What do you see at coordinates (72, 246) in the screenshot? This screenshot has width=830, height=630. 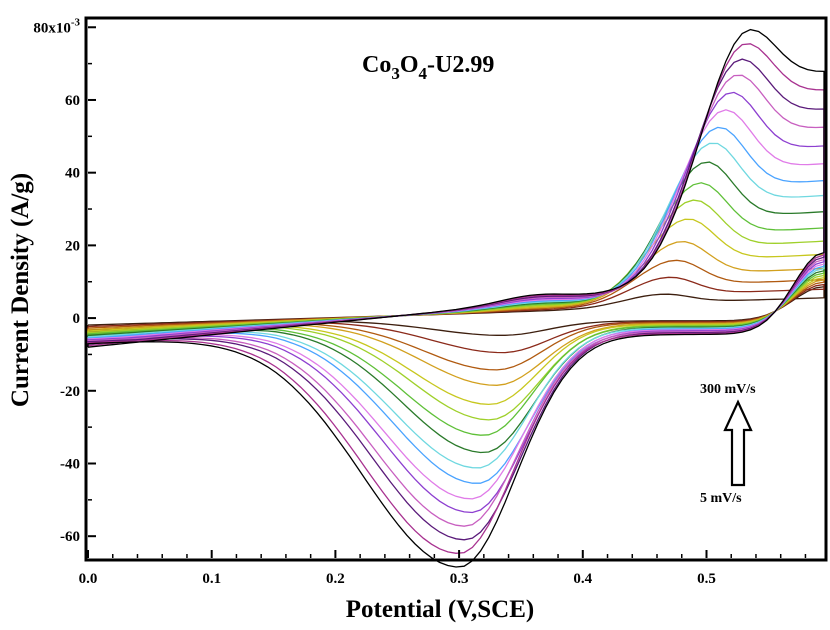 I see `y-tick-label: 20` at bounding box center [72, 246].